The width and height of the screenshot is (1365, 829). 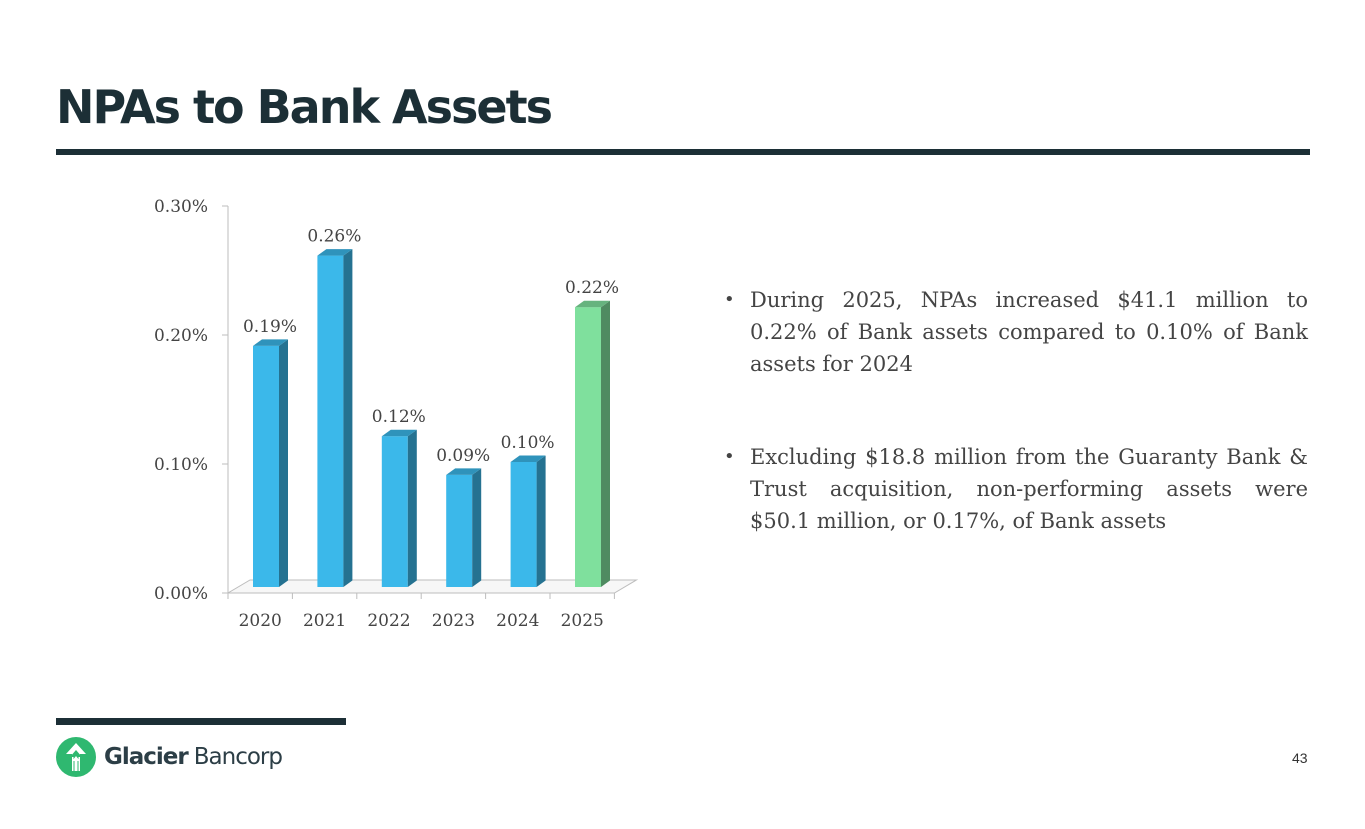 I want to click on x-tick-label: 2020, so click(x=260, y=621).